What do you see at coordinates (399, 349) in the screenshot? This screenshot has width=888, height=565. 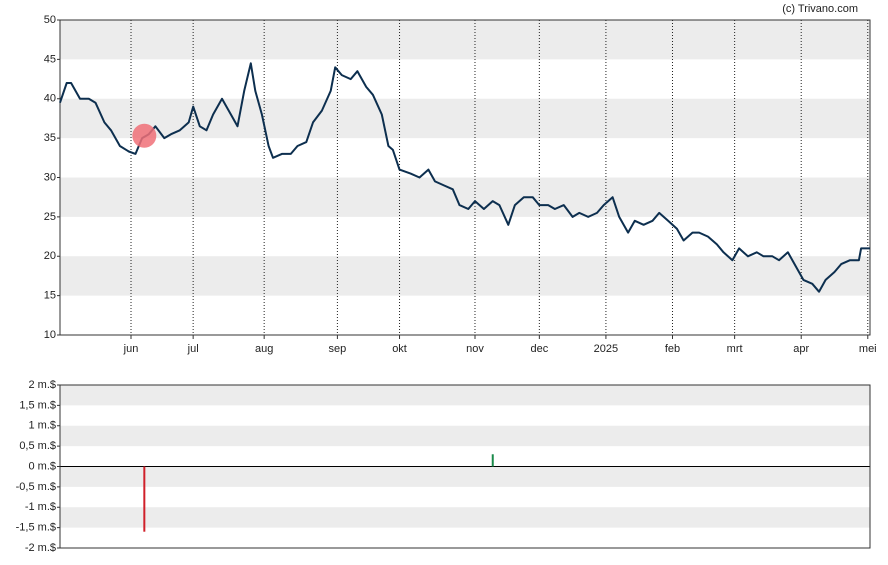 I see `x-tick-label: okt` at bounding box center [399, 349].